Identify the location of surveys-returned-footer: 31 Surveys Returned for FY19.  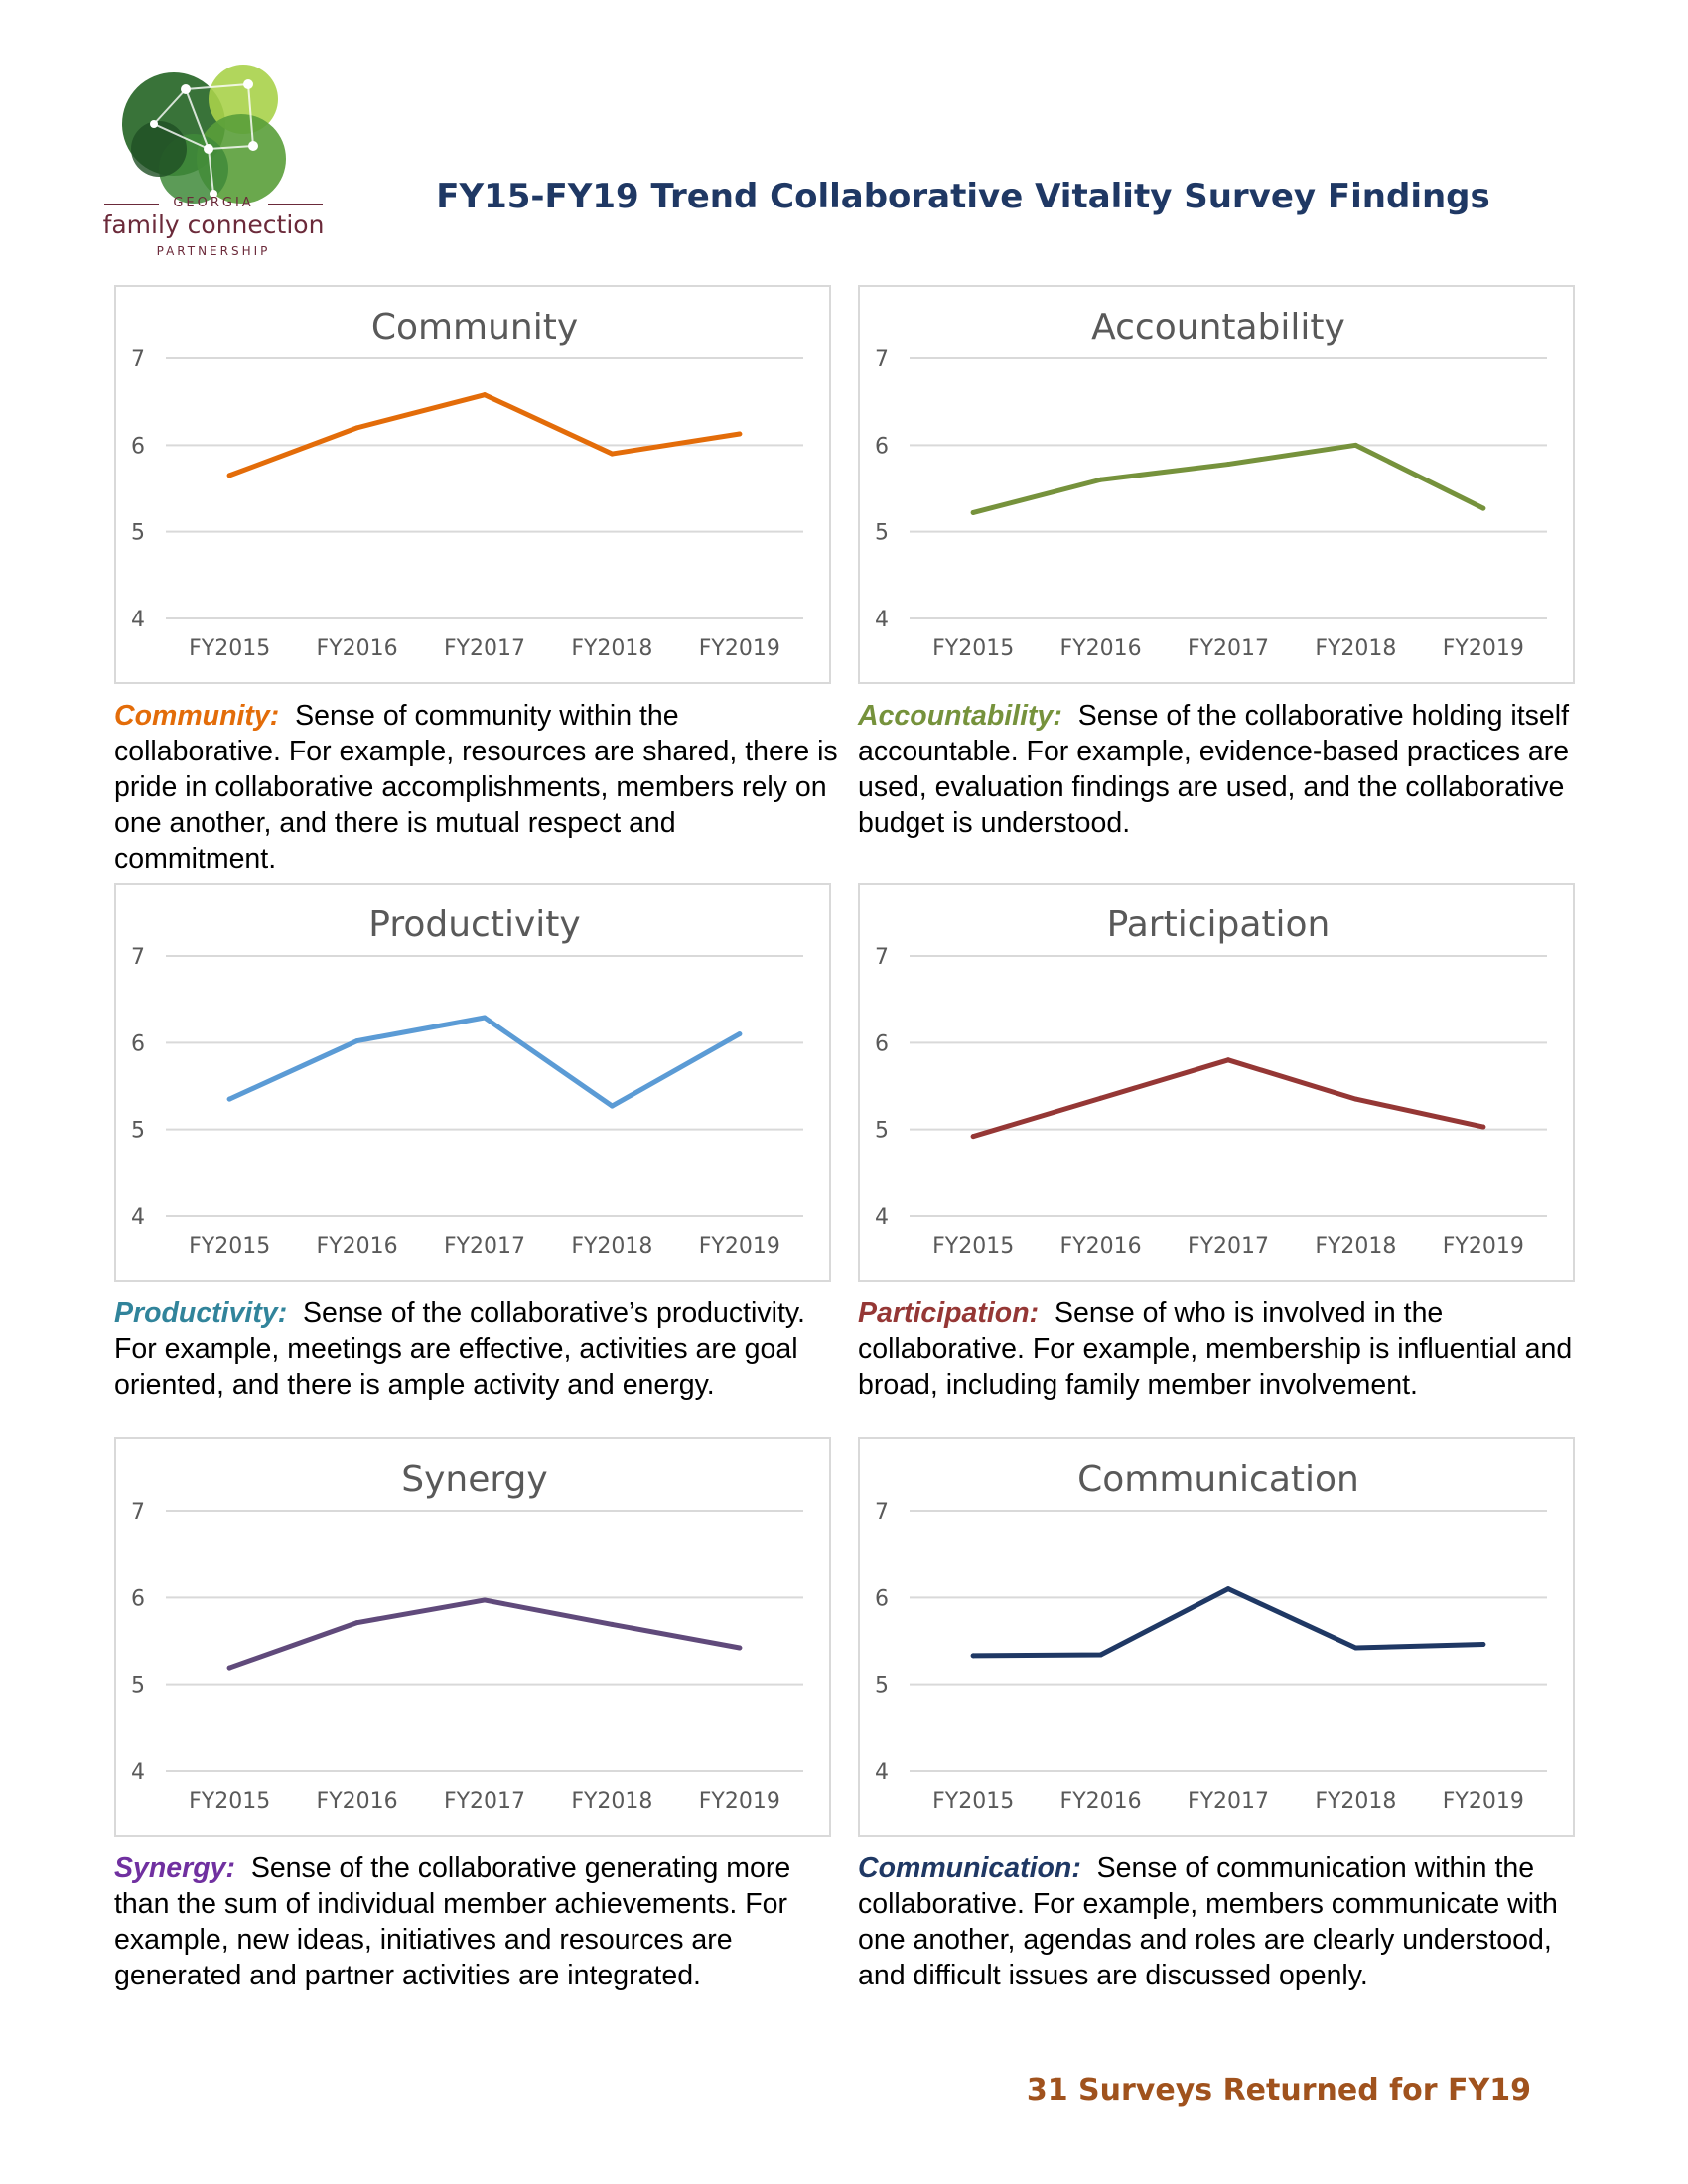
(1278, 2090).